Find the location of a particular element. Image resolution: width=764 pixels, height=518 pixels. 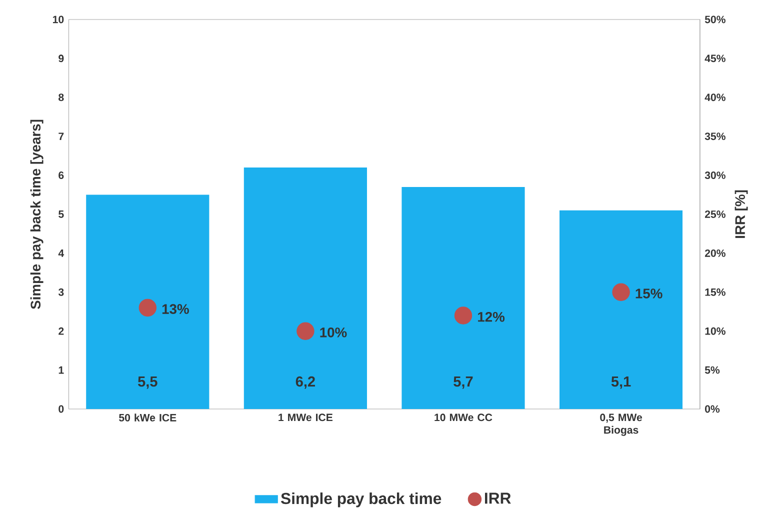

y2-tick-label: 15% is located at coordinates (715, 292).